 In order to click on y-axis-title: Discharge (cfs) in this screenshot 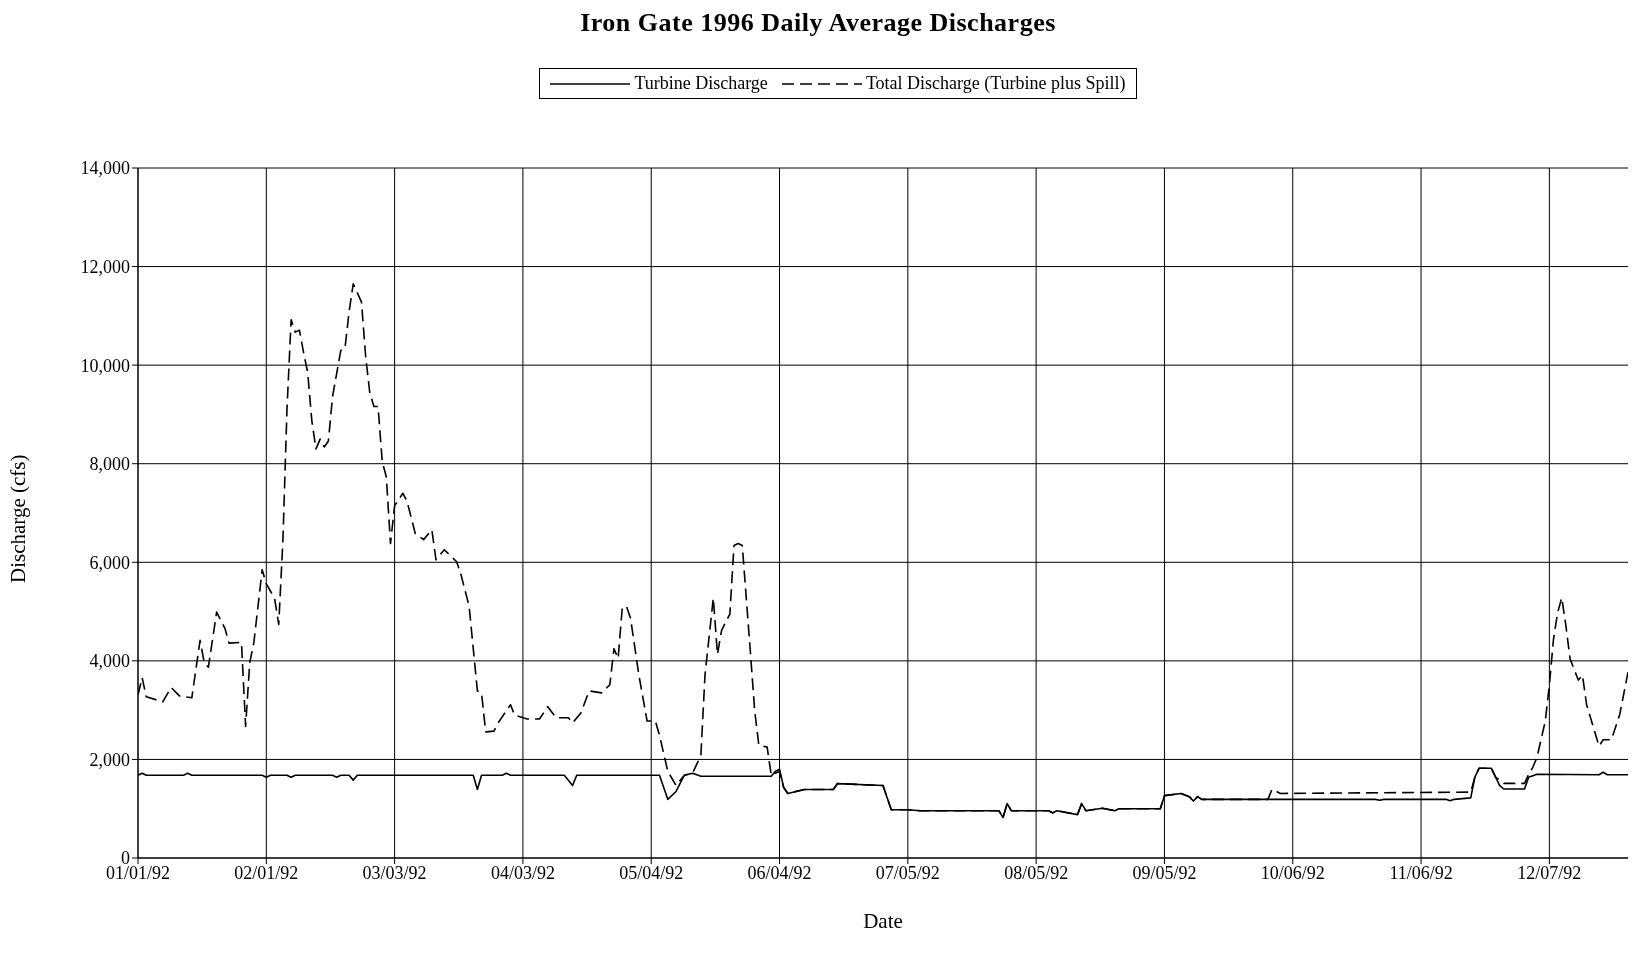, I will do `click(18, 518)`.